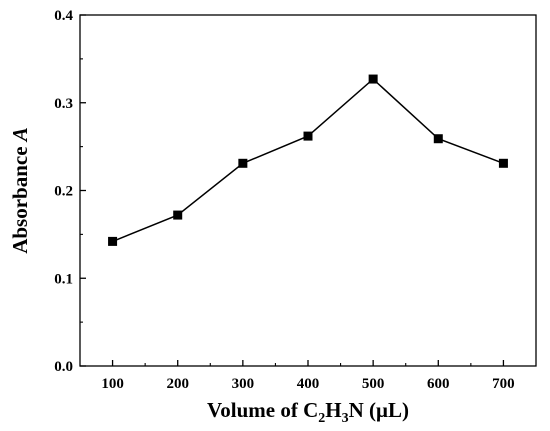 This screenshot has width=550, height=431. Describe the element at coordinates (63, 192) in the screenshot. I see `y-tick-label: 0.2` at that location.